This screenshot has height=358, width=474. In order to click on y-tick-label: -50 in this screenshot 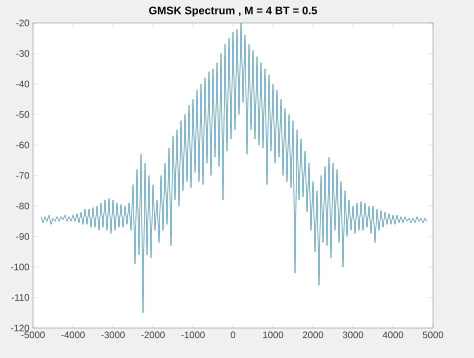, I will do `click(23, 114)`.